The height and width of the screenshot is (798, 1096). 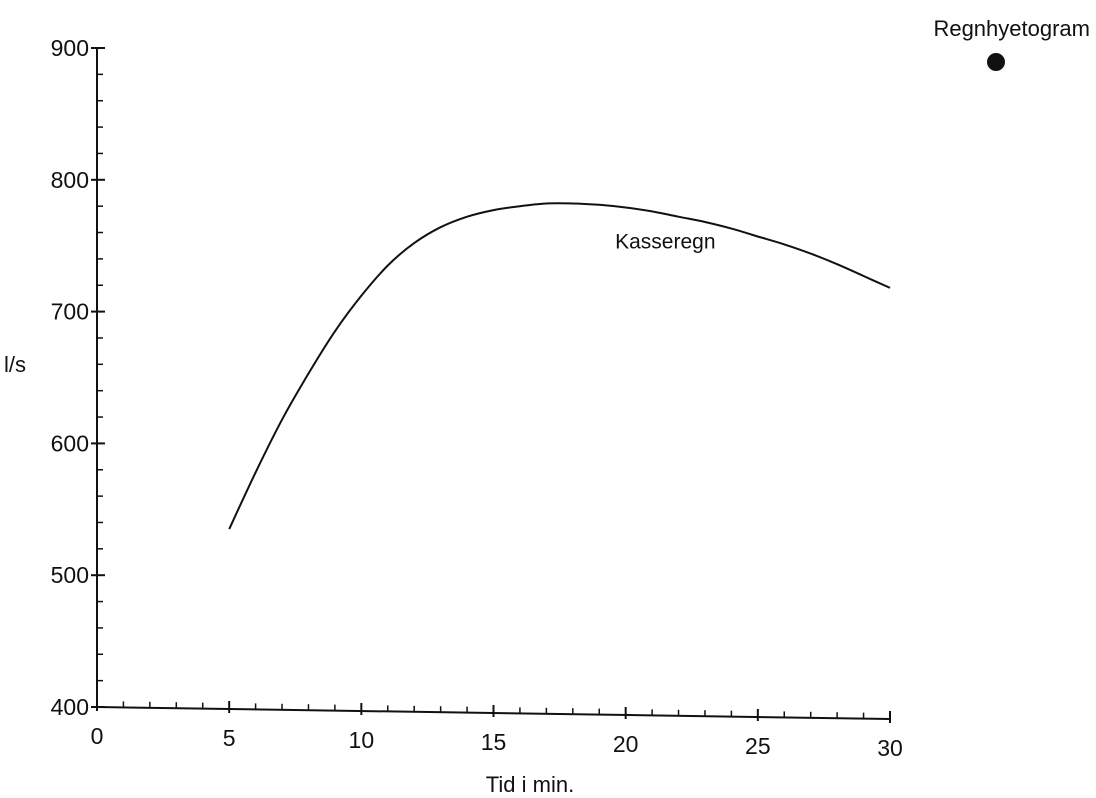 What do you see at coordinates (530, 784) in the screenshot?
I see `x-axis-title: Tid i min.` at bounding box center [530, 784].